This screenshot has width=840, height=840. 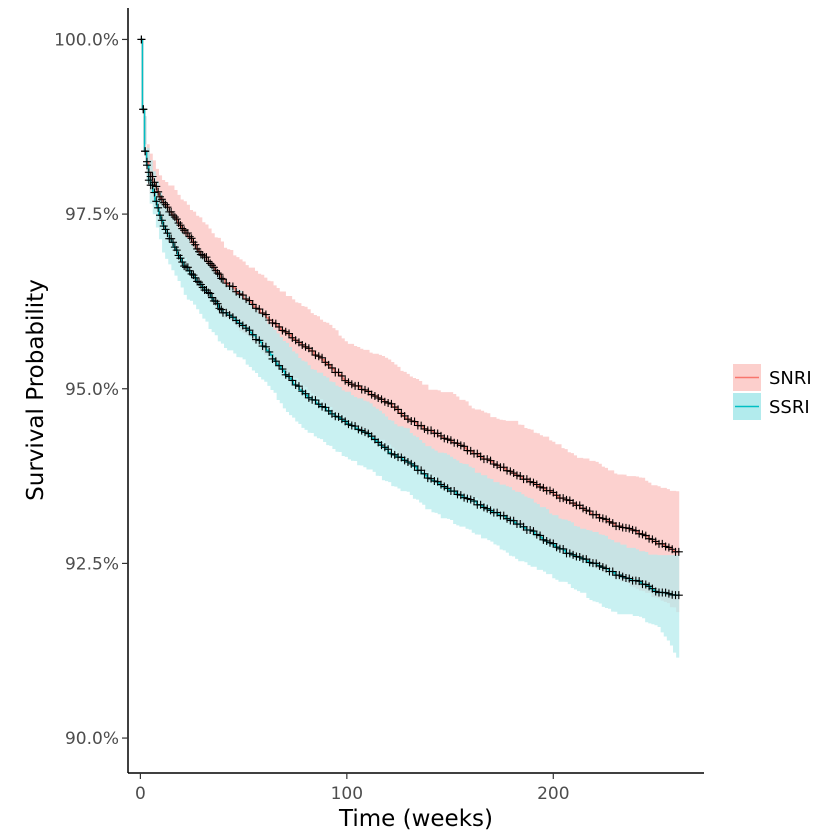 I want to click on y-tick-label: 90.0%, so click(x=92, y=739).